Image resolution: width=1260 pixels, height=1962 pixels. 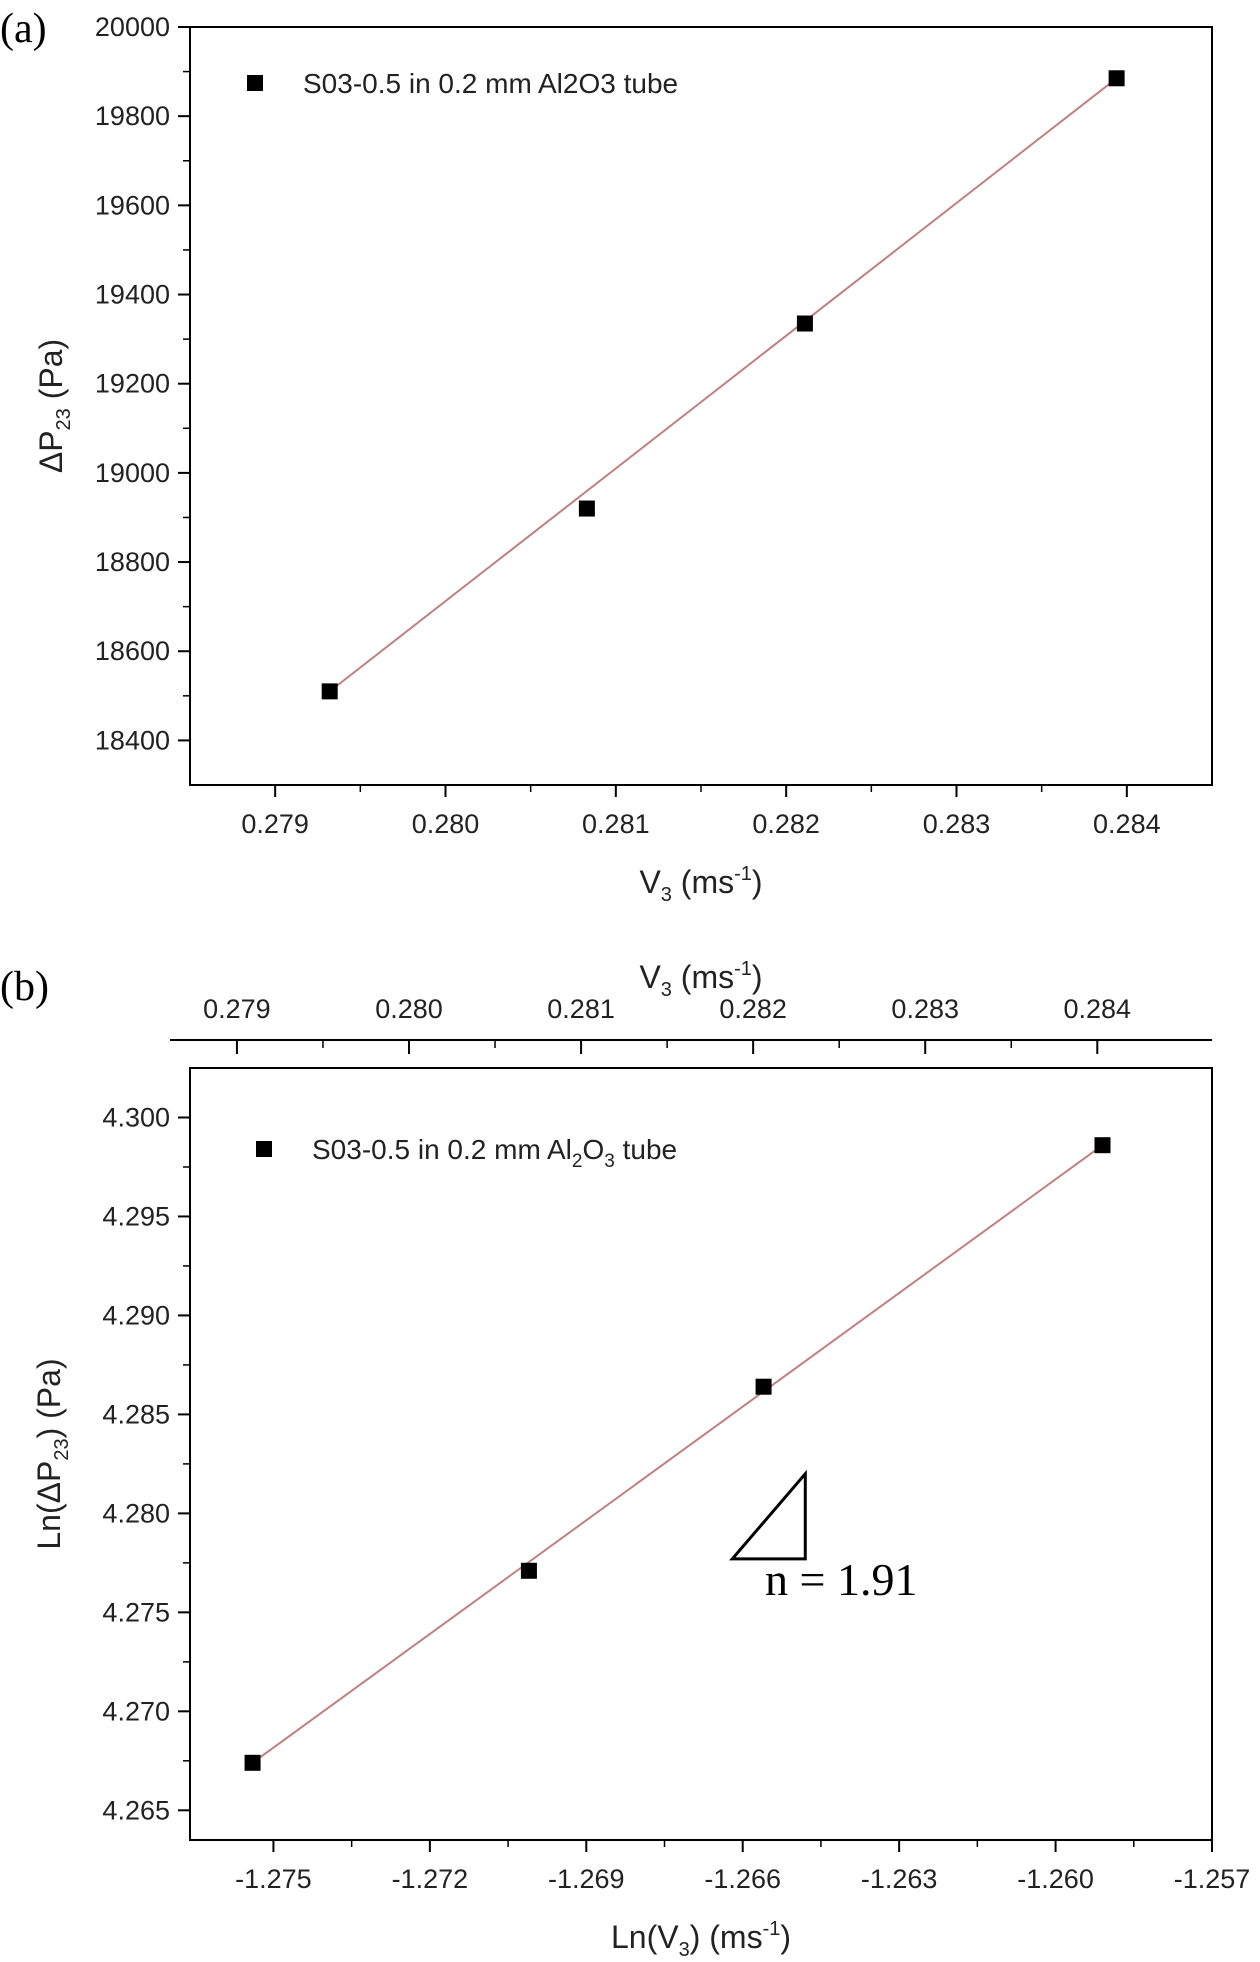 What do you see at coordinates (136, 1315) in the screenshot?
I see `y-tick-label: 4.290` at bounding box center [136, 1315].